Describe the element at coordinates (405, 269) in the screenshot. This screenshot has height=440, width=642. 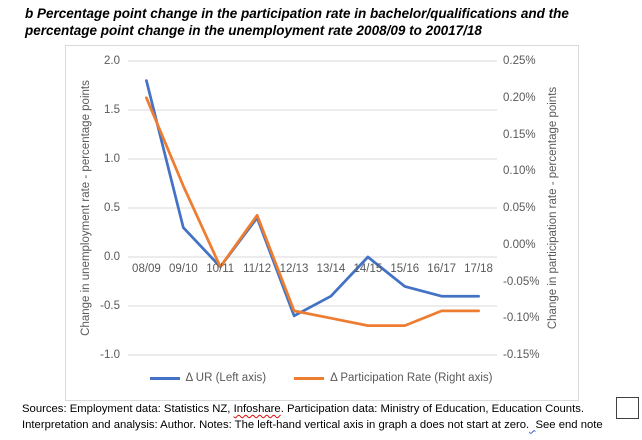
I see `x-axis-tick: 15/16` at that location.